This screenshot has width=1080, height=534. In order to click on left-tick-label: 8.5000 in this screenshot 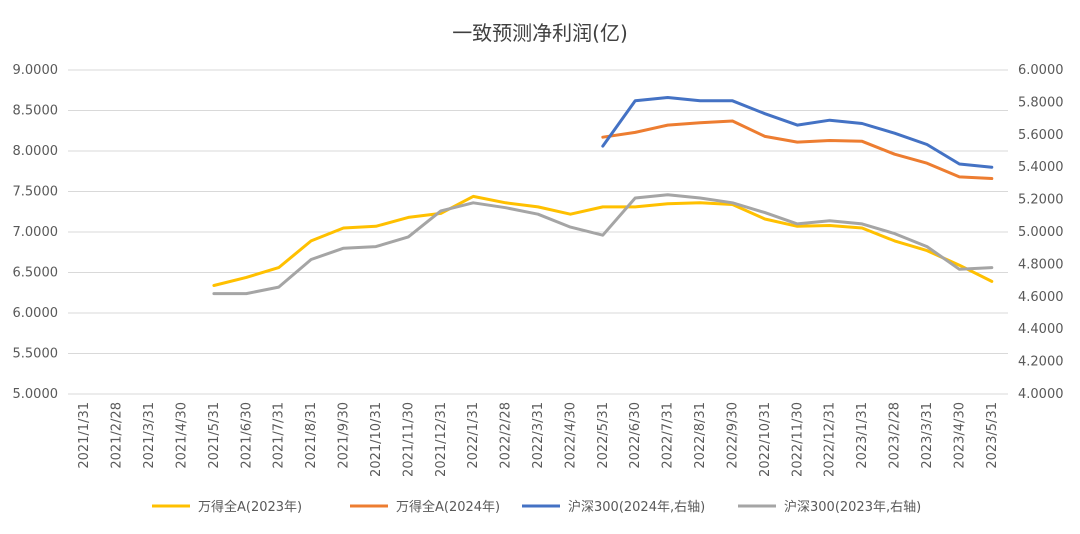, I will do `click(36, 111)`.